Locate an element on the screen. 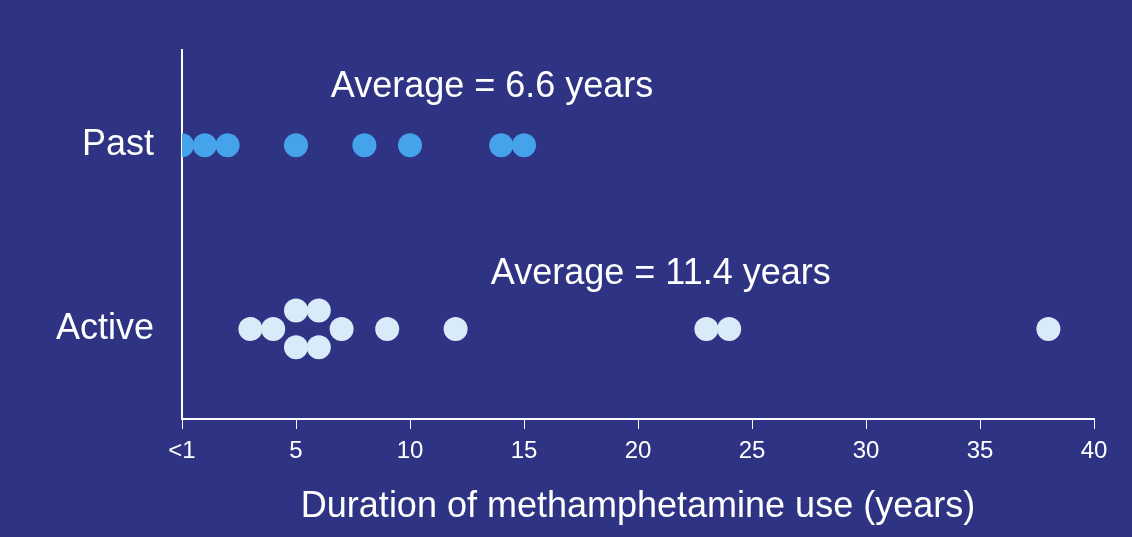 This screenshot has height=537, width=1132. x-tick-label: 30 is located at coordinates (866, 450).